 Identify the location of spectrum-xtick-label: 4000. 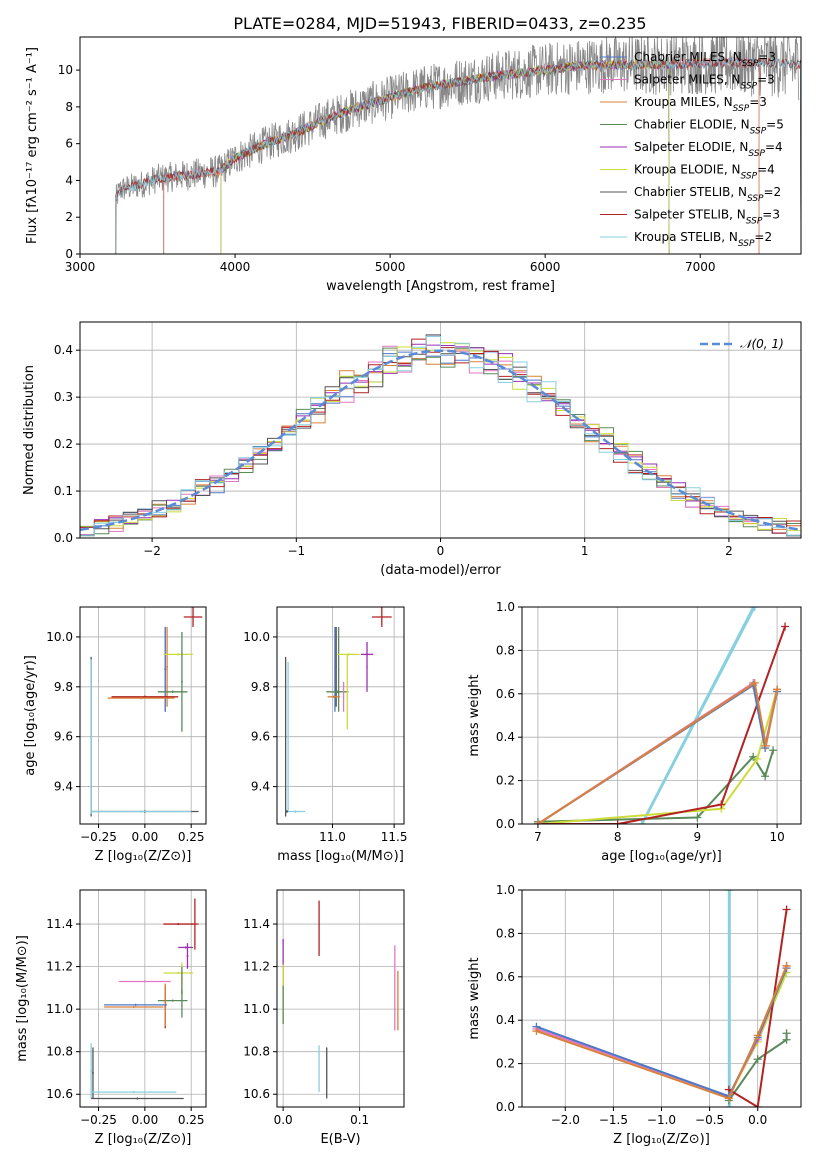
(235, 267).